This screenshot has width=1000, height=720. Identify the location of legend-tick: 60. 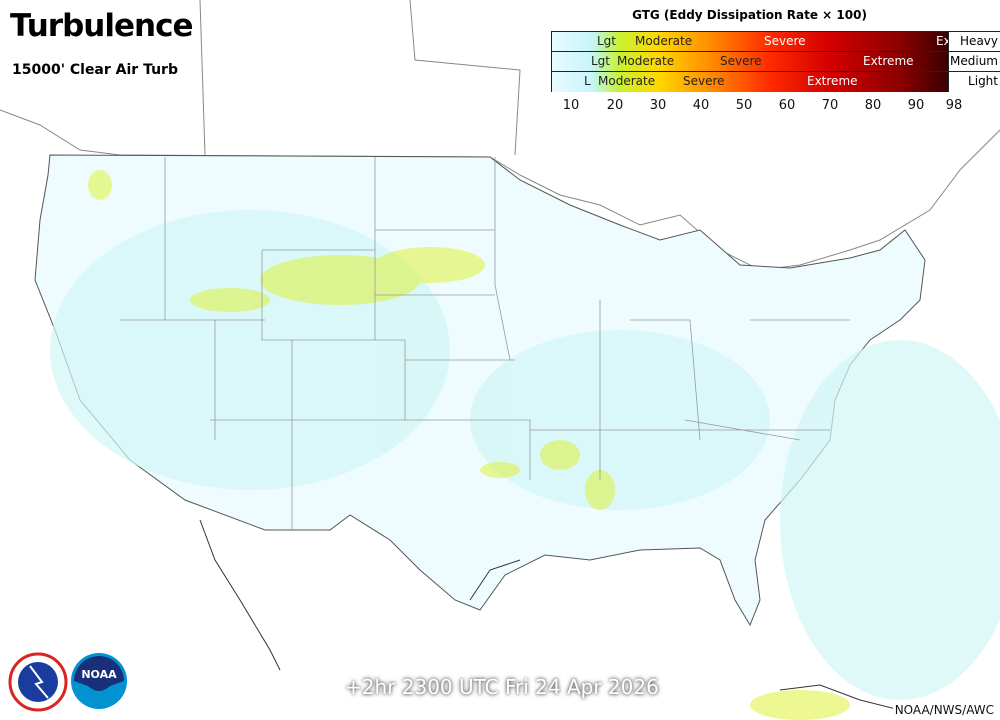
(787, 105).